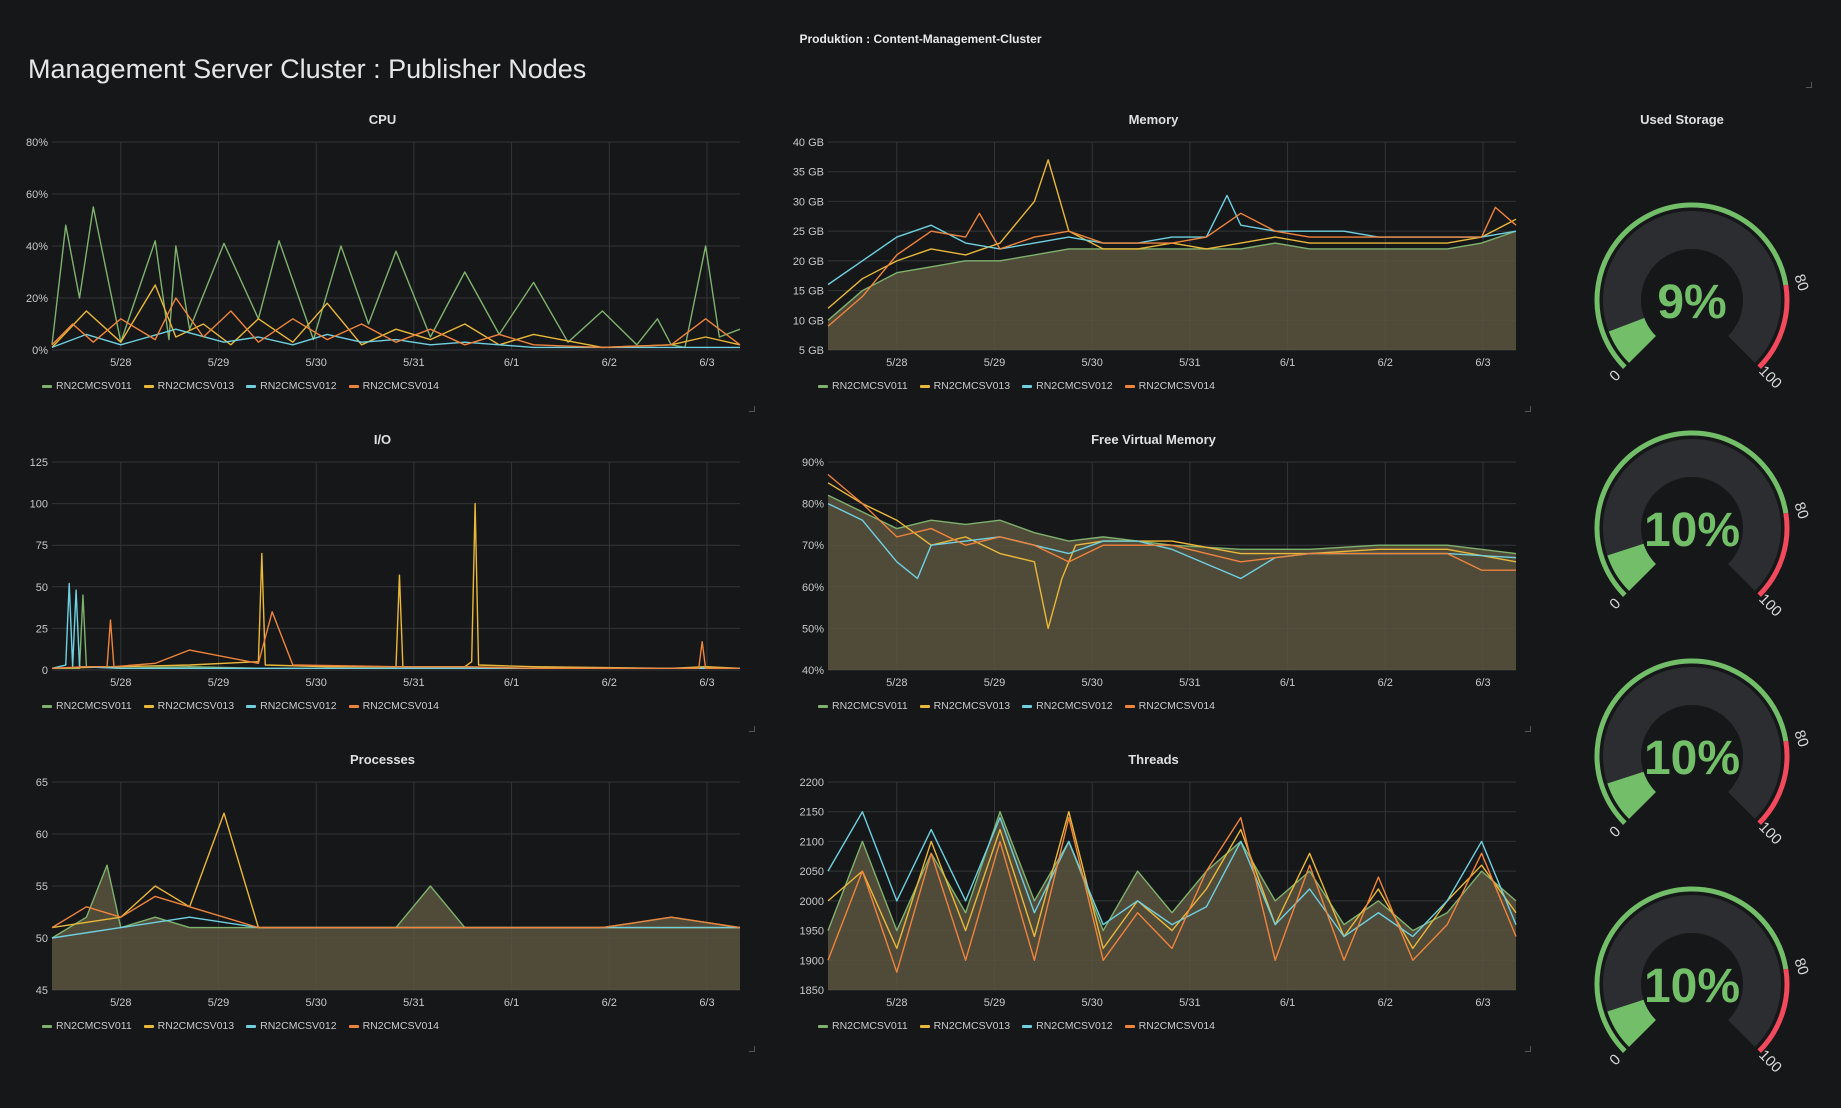  What do you see at coordinates (382, 439) in the screenshot?
I see `io-title: I/O` at bounding box center [382, 439].